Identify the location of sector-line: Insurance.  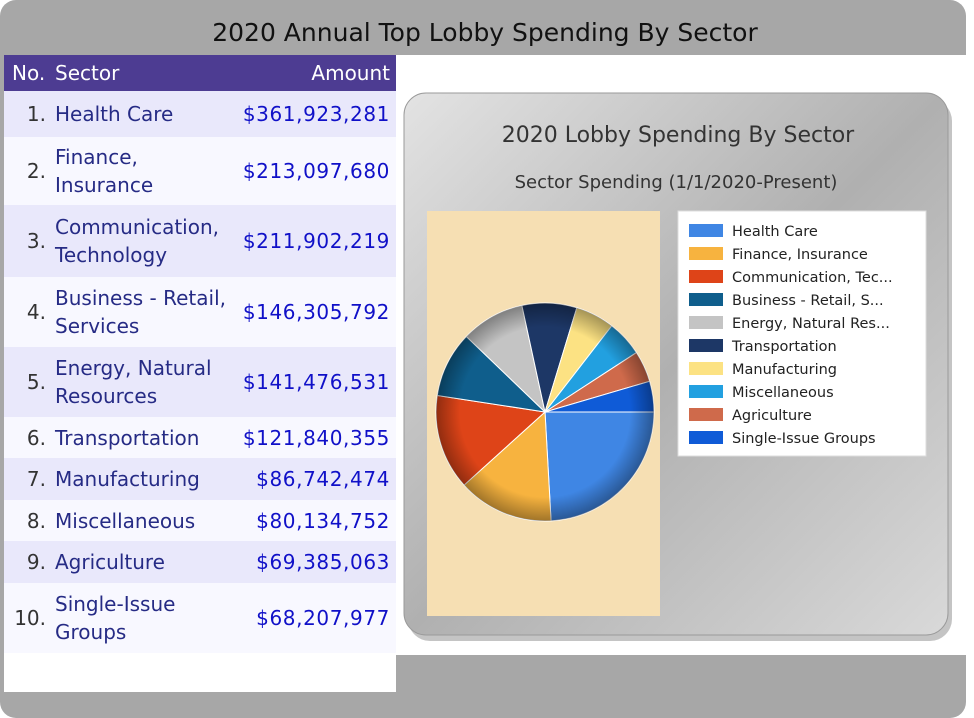
(104, 185).